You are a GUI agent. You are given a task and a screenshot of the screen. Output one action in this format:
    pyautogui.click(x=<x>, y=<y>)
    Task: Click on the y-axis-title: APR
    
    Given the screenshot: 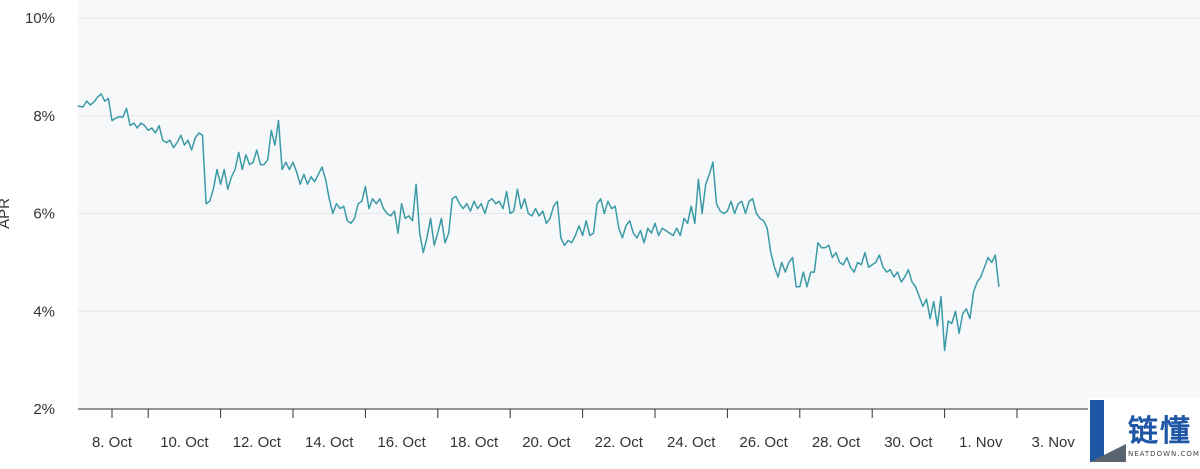 What is the action you would take?
    pyautogui.click(x=6, y=213)
    